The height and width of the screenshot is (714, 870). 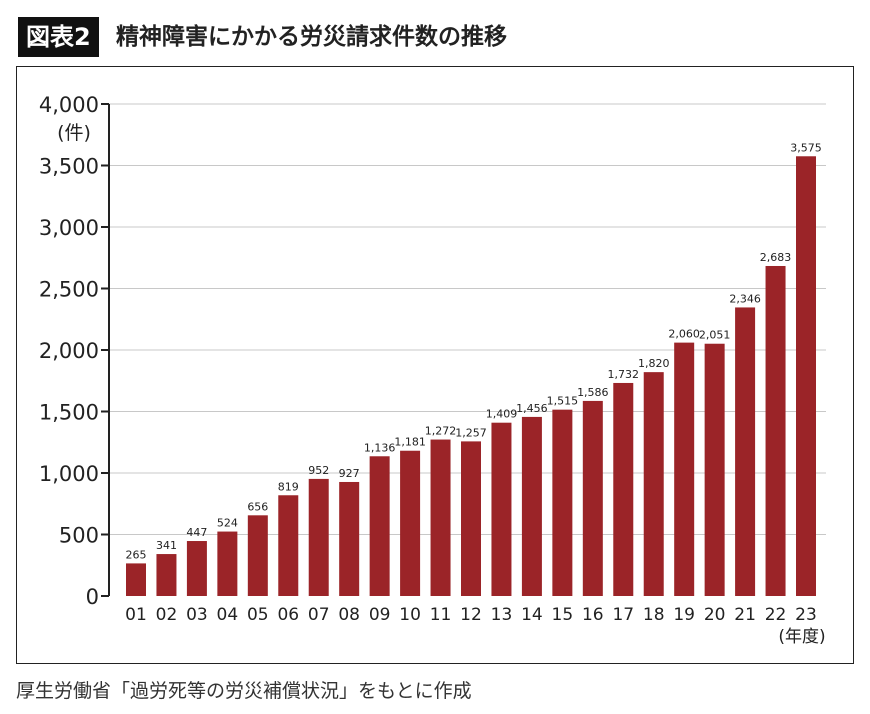 What do you see at coordinates (502, 615) in the screenshot?
I see `x-tick-label: 13` at bounding box center [502, 615].